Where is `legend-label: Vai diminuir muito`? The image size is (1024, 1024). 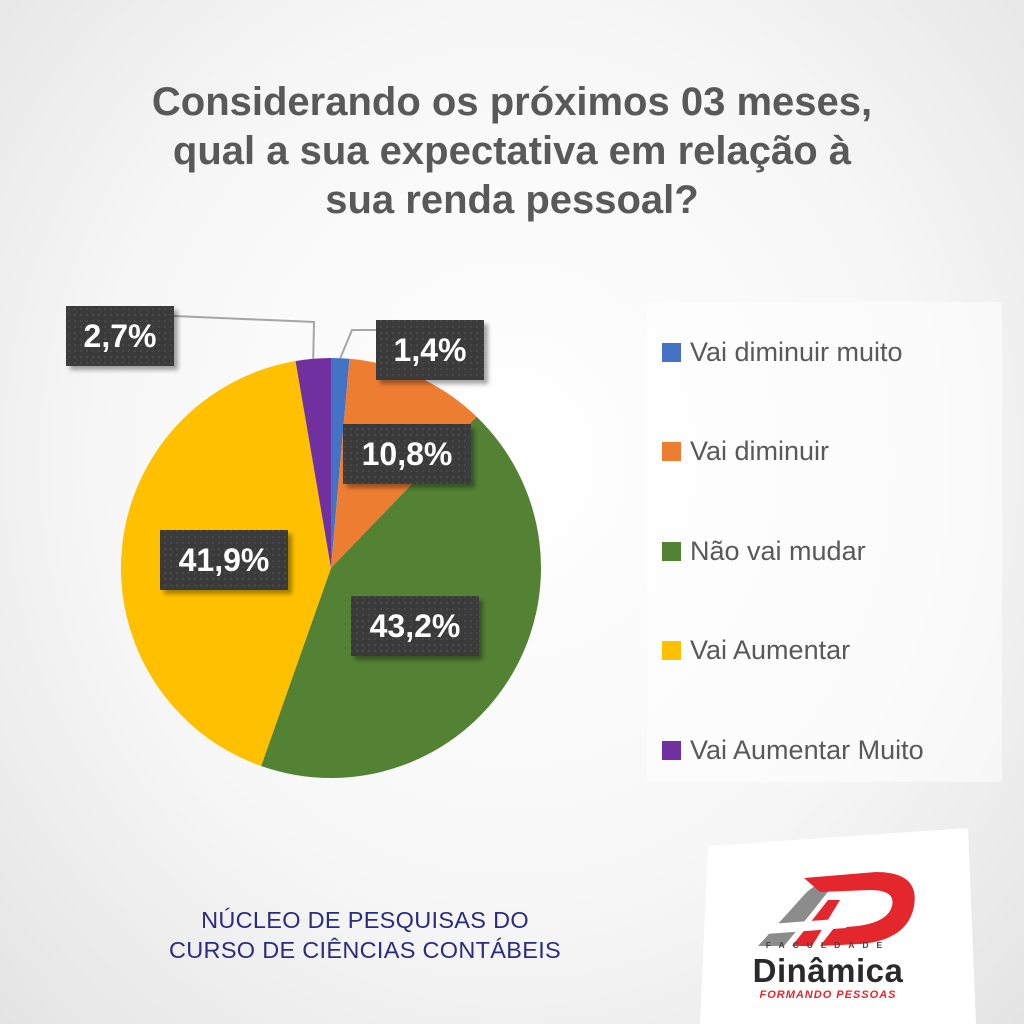 legend-label: Vai diminuir muito is located at coordinates (796, 351).